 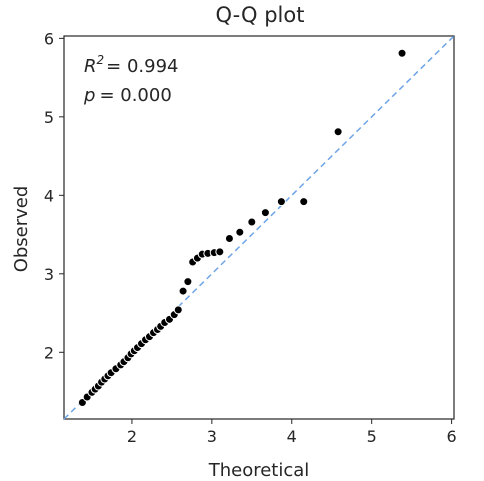 I want to click on x-tick-label-3: 3, so click(x=212, y=436).